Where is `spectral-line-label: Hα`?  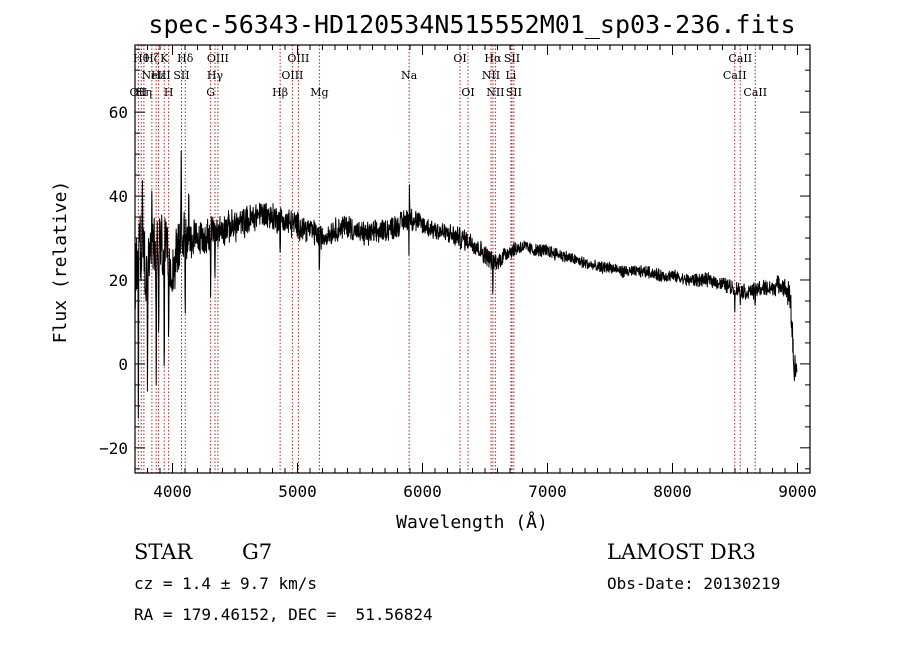 spectral-line-label: Hα is located at coordinates (493, 58).